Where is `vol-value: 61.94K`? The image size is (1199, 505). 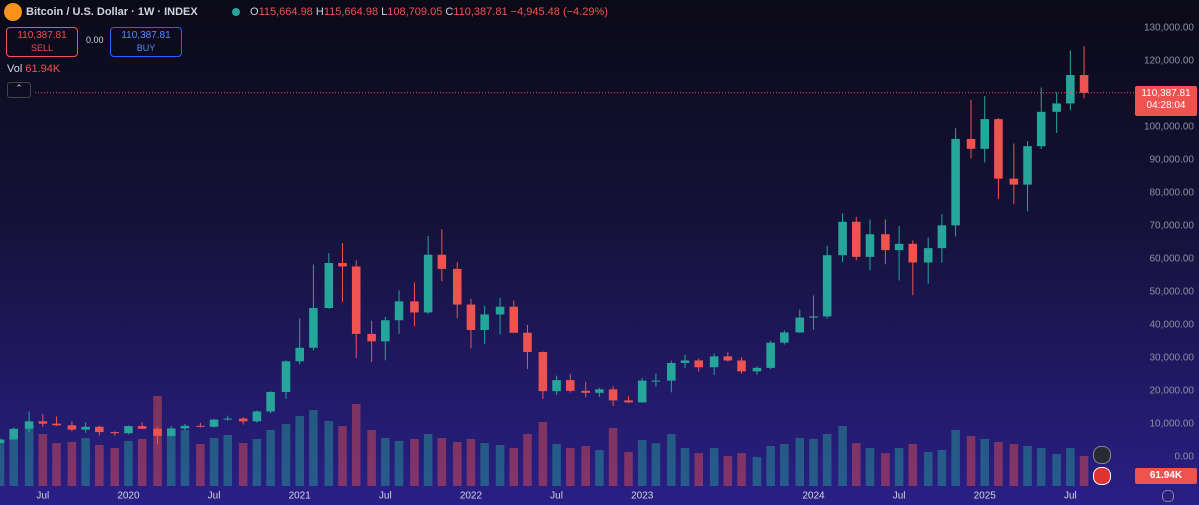 vol-value: 61.94K is located at coordinates (43, 69).